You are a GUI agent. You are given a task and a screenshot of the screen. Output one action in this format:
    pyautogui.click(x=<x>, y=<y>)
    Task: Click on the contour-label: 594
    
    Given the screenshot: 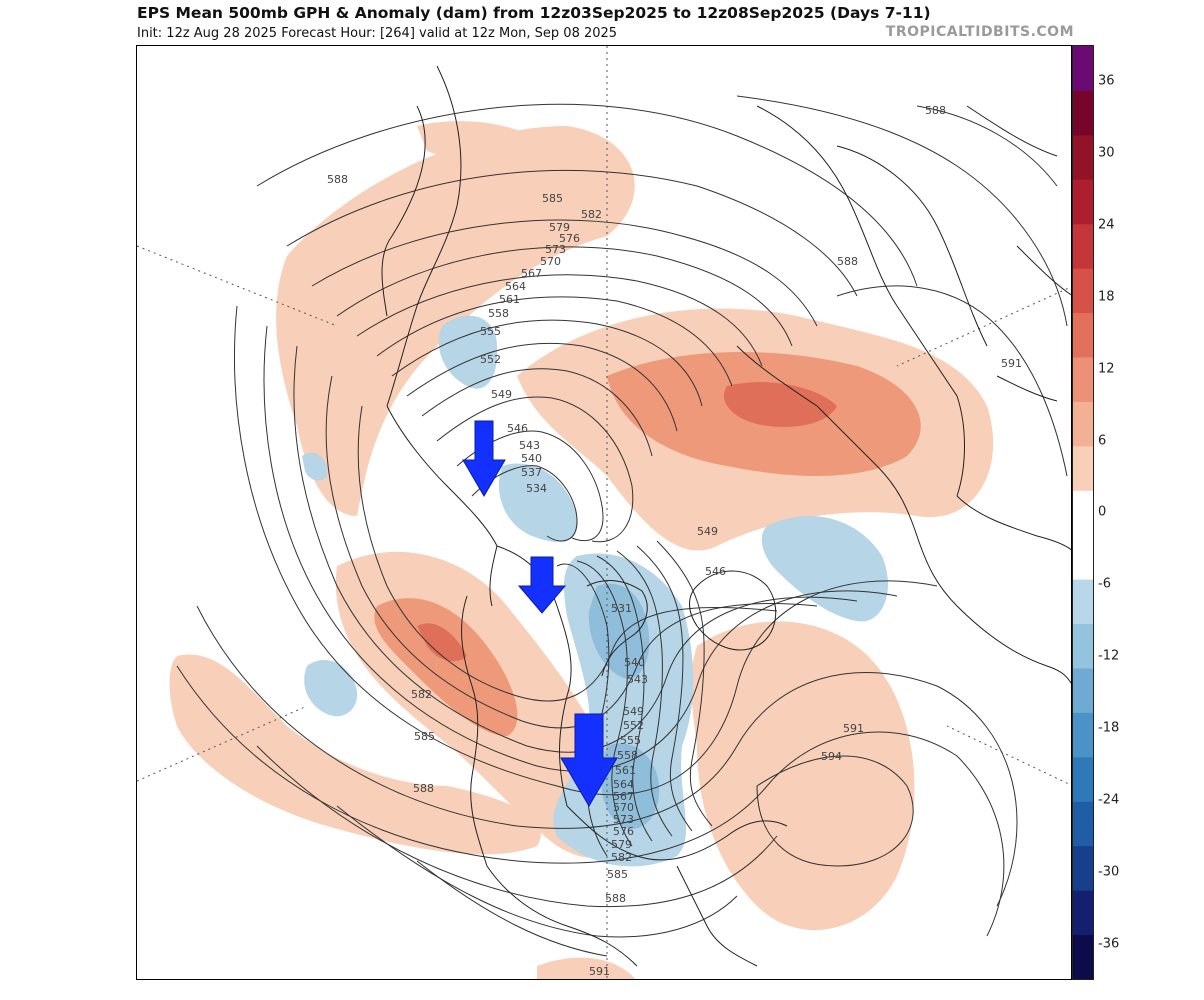 What is the action you would take?
    pyautogui.click(x=831, y=756)
    